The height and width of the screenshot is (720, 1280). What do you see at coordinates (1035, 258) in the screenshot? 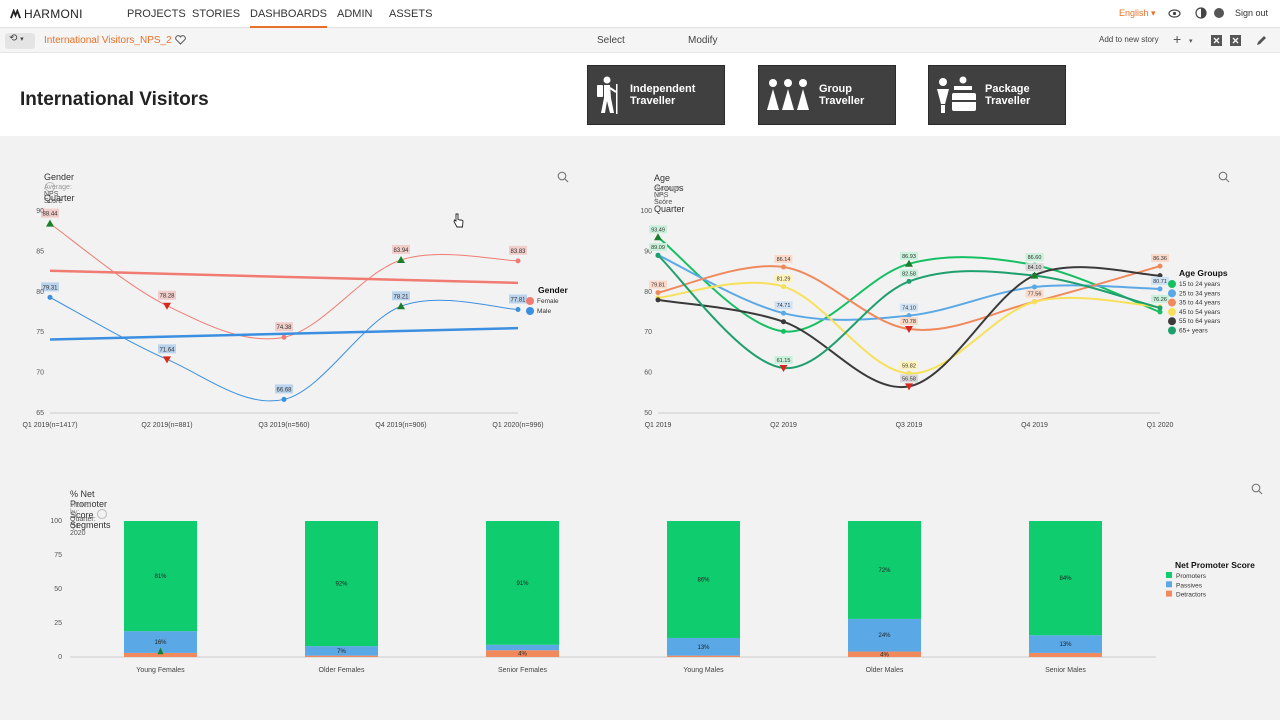
I see `data-label: 86.60` at bounding box center [1035, 258].